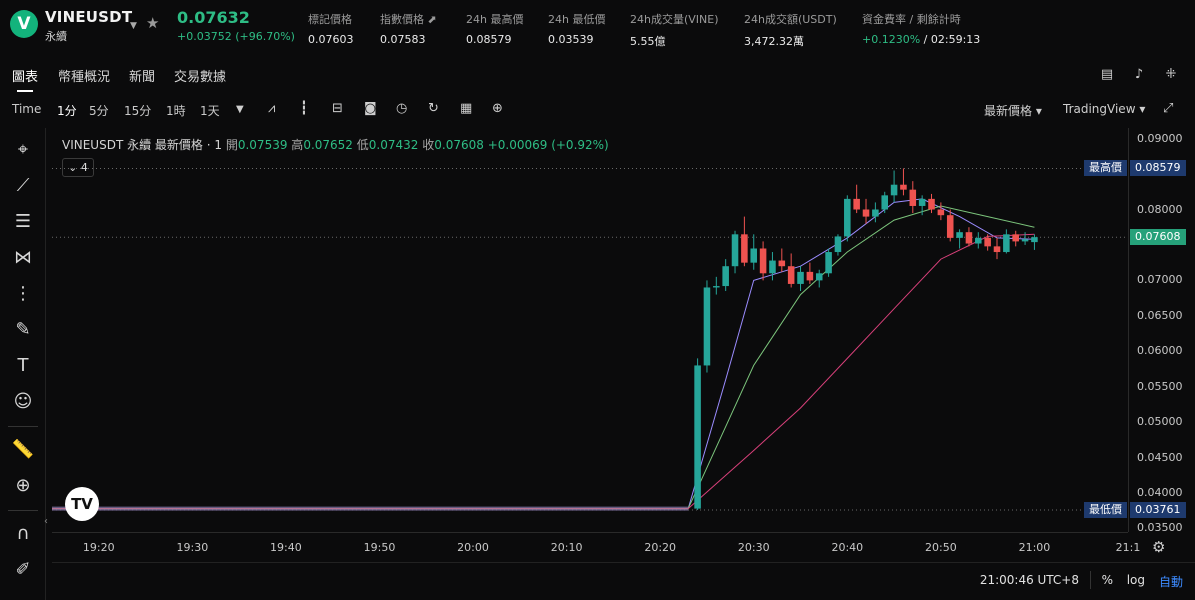 This screenshot has height=600, width=1195. Describe the element at coordinates (23, 329) in the screenshot. I see `brush-icon: ✎` at that location.